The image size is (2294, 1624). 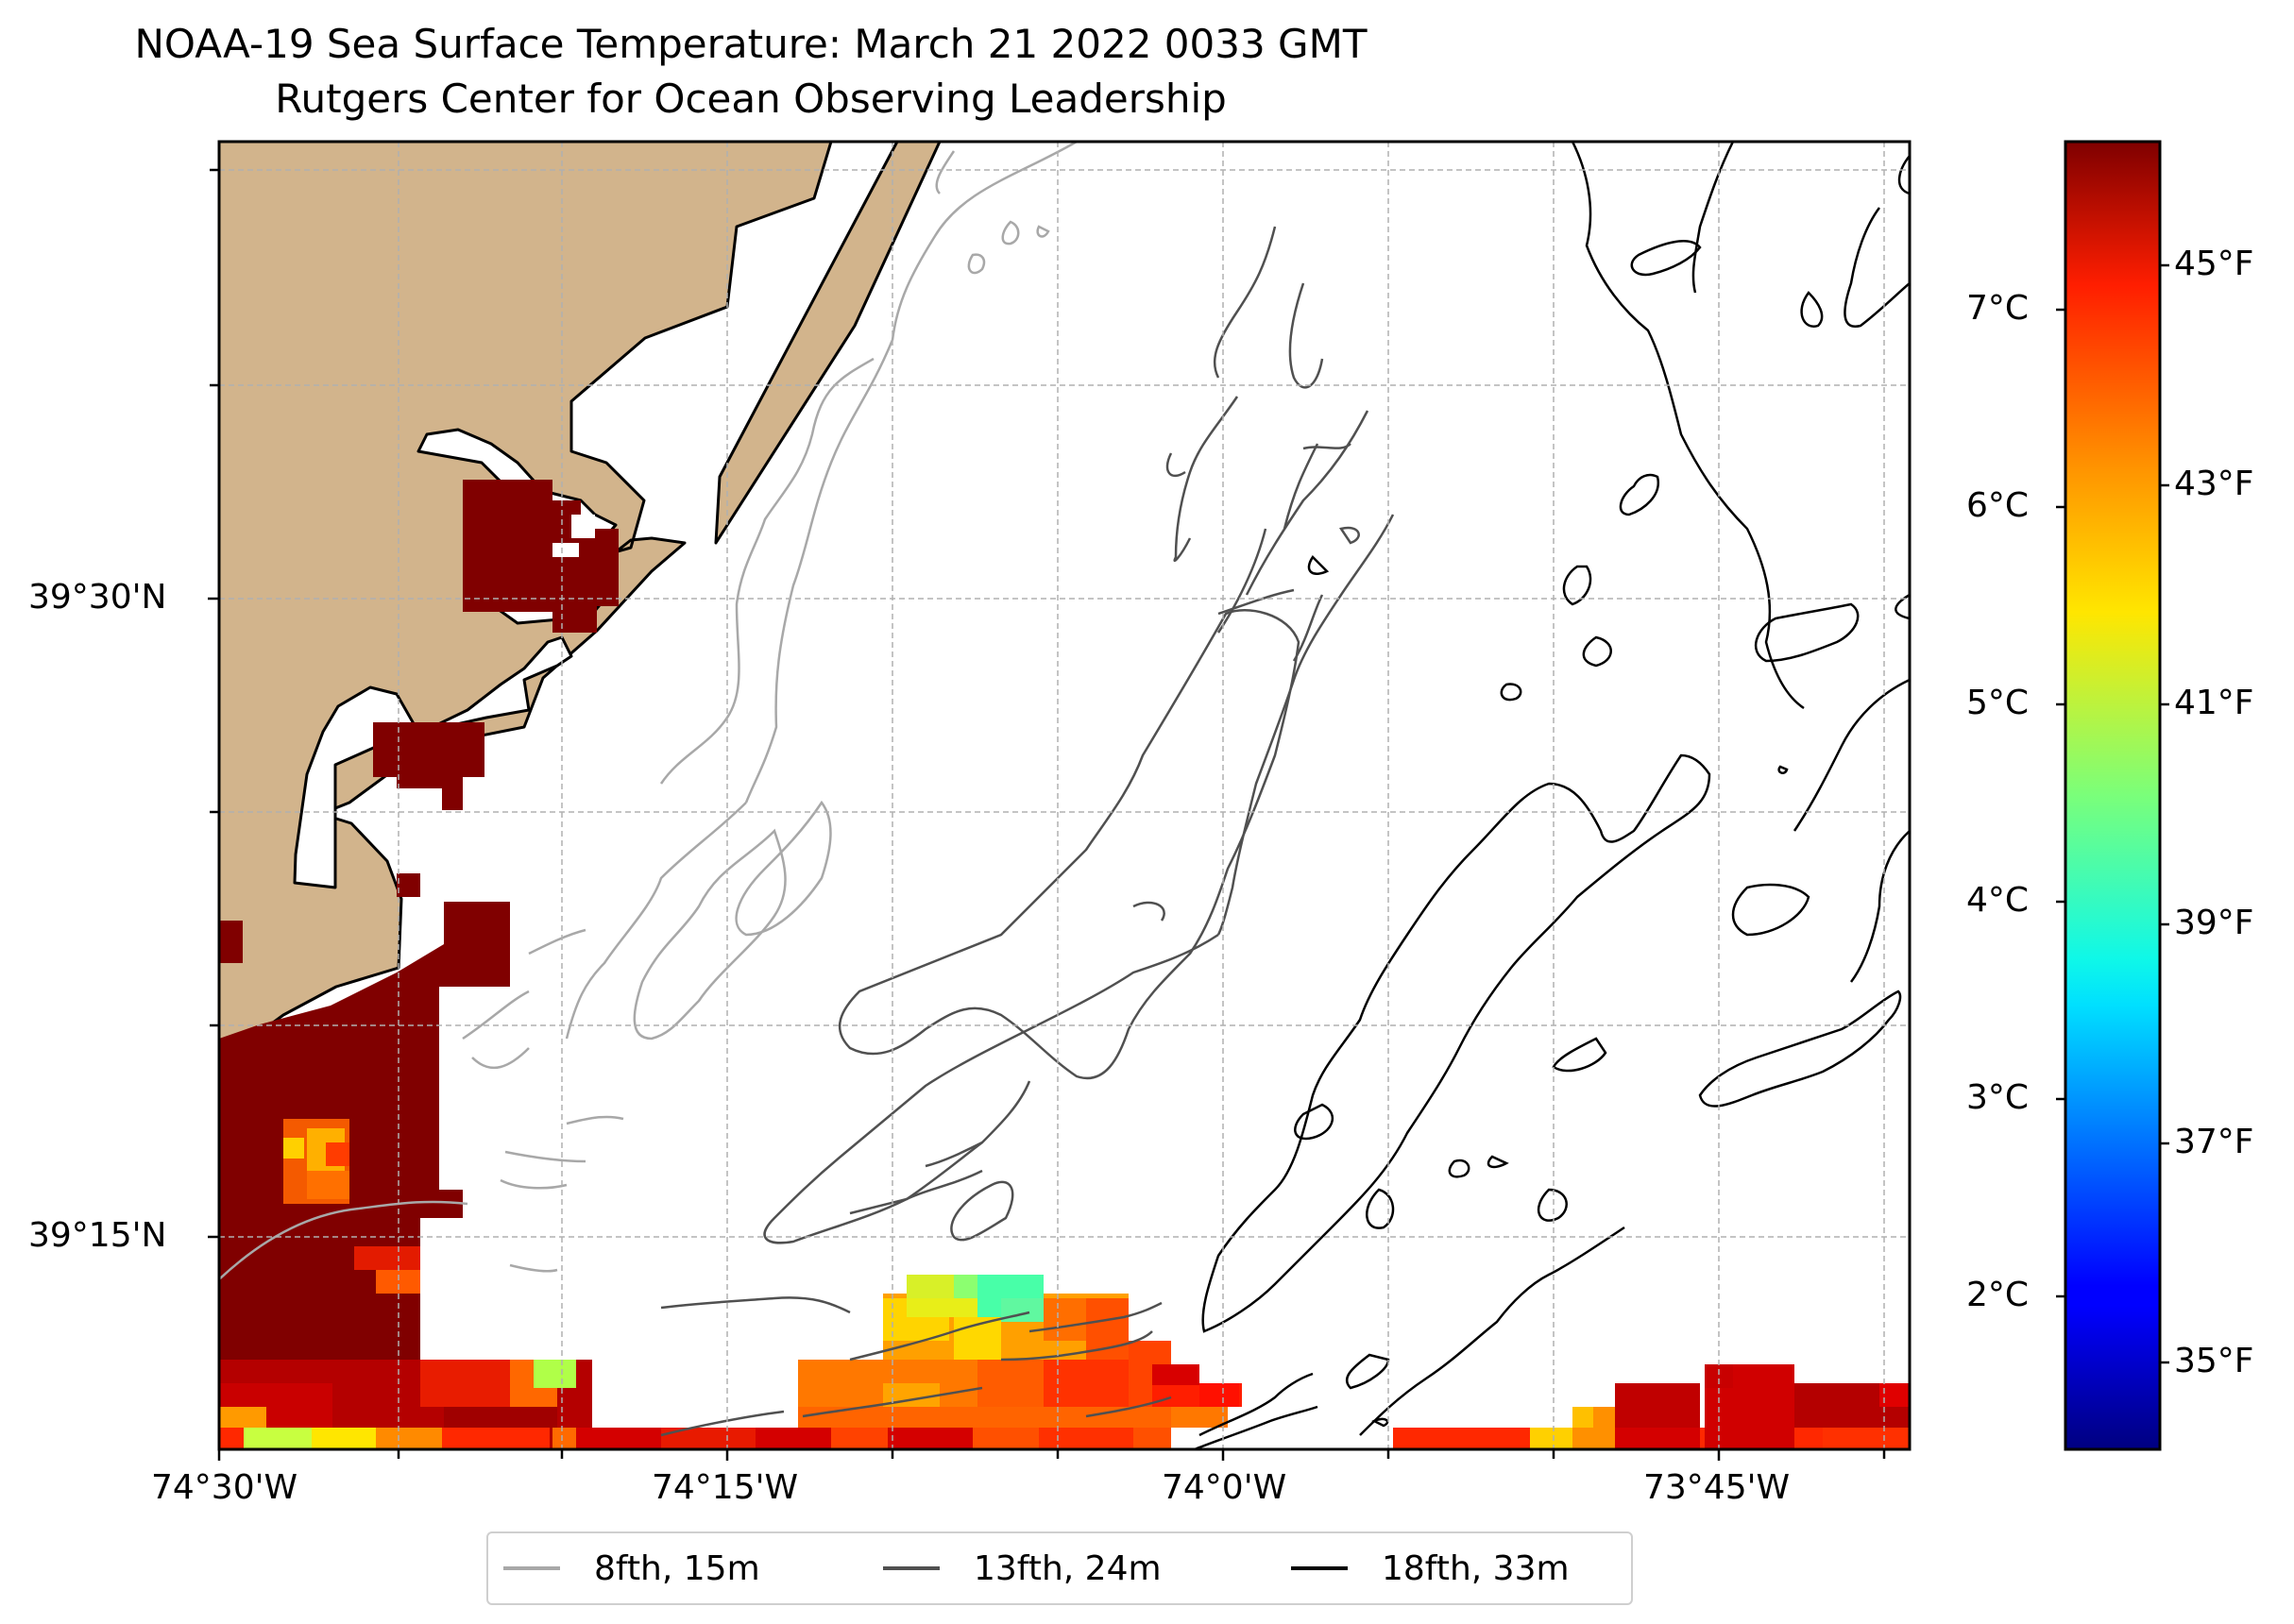 I want to click on legend-item-18fth: 18fth, 33m, so click(x=1430, y=1568).